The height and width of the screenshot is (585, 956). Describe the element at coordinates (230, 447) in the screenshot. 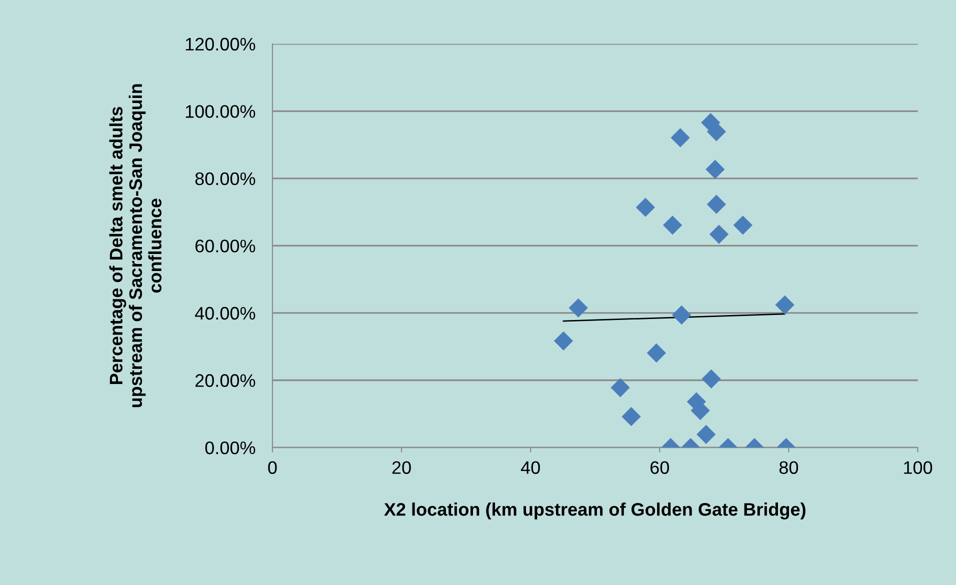

I see `y-tick-label: 0.00%` at that location.